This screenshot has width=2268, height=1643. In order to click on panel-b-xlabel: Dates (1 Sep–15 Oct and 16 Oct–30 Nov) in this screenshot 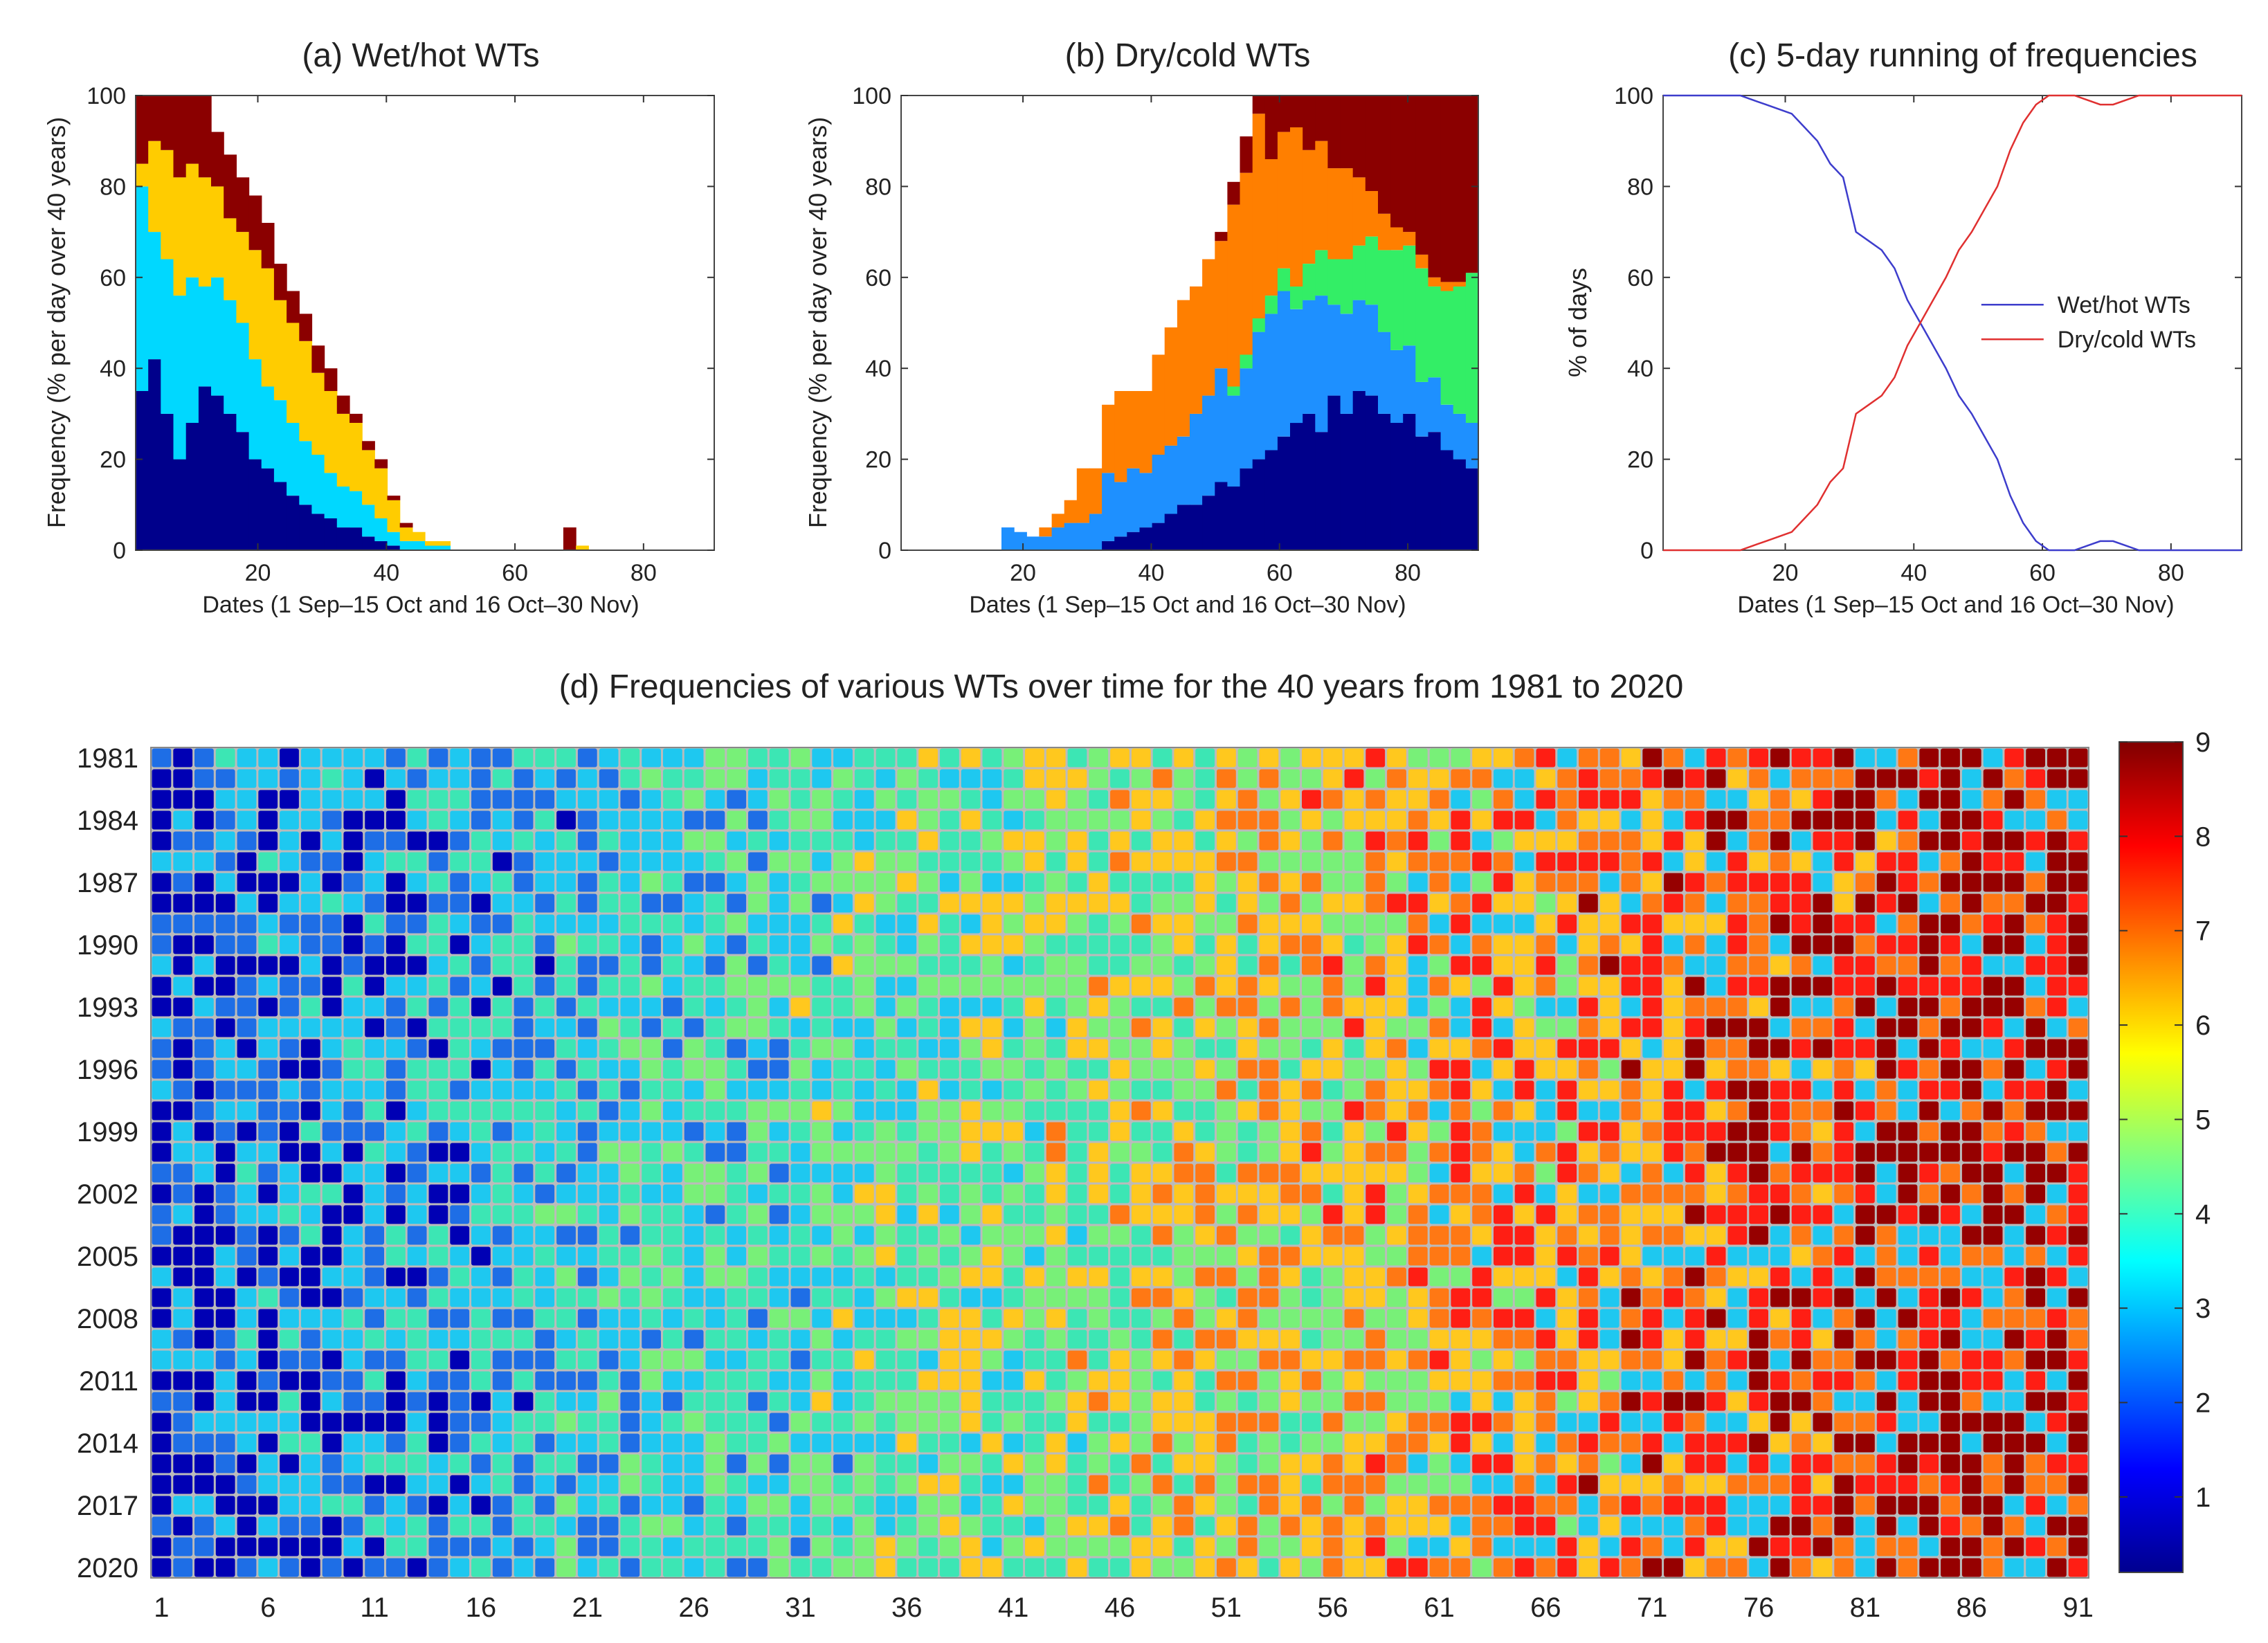, I will do `click(1187, 605)`.